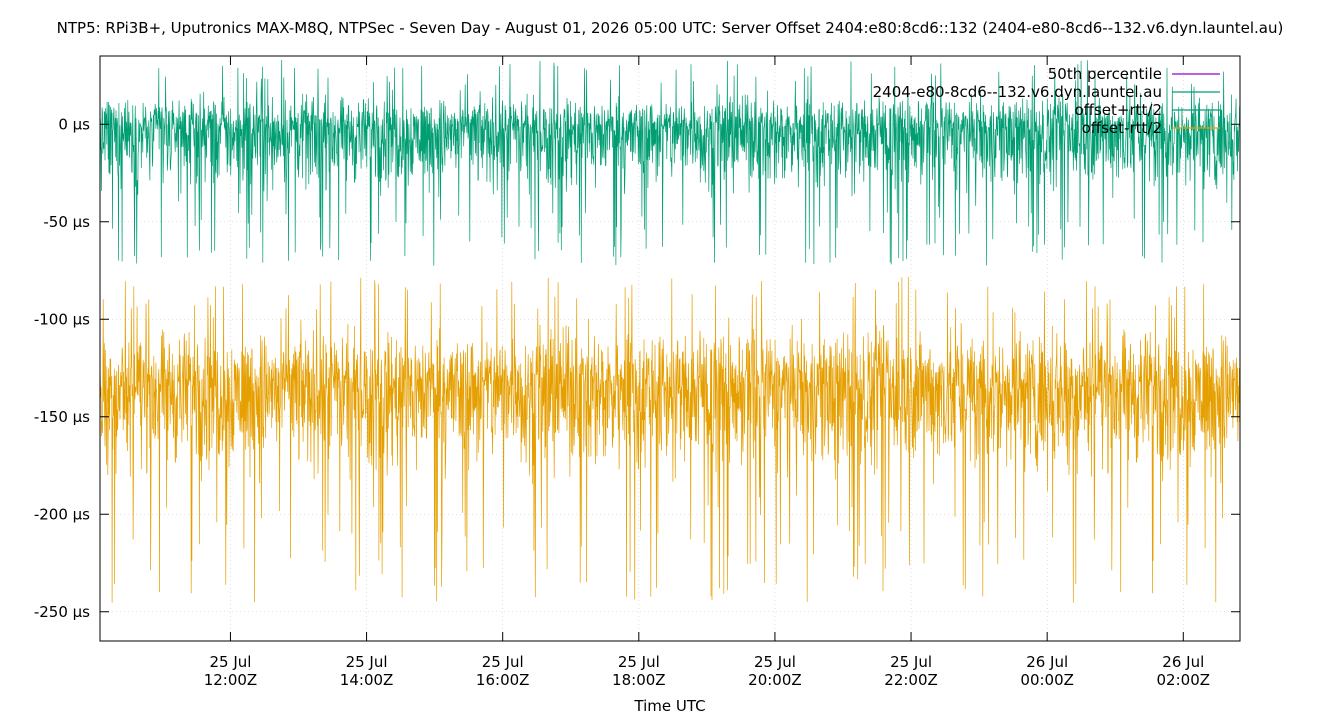  I want to click on y-tick-label: 0 µs, so click(74, 124).